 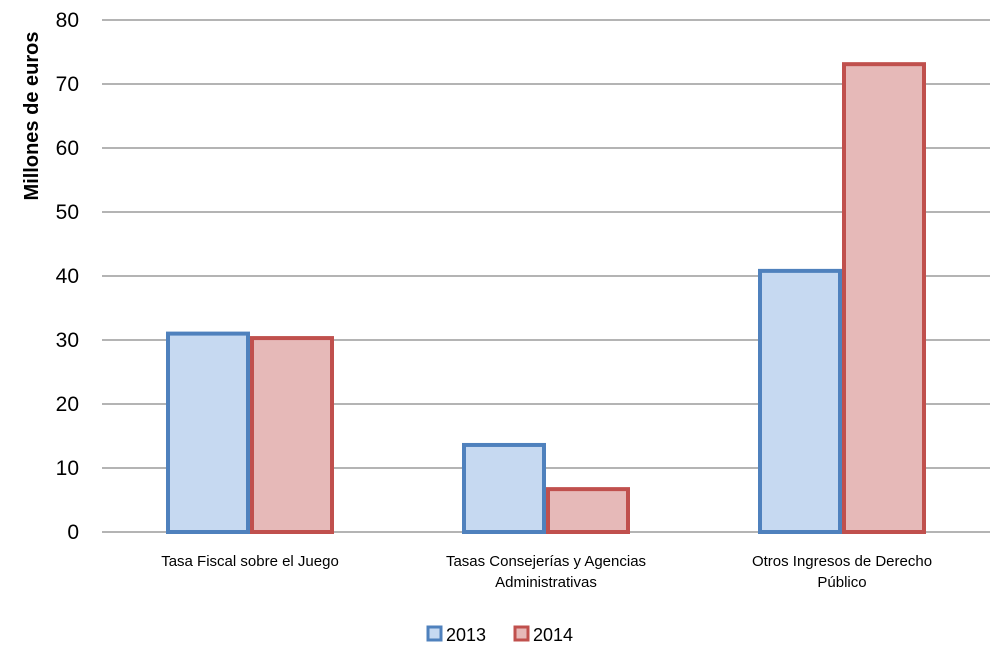 I want to click on y-tick-label-80: 80, so click(x=67, y=20).